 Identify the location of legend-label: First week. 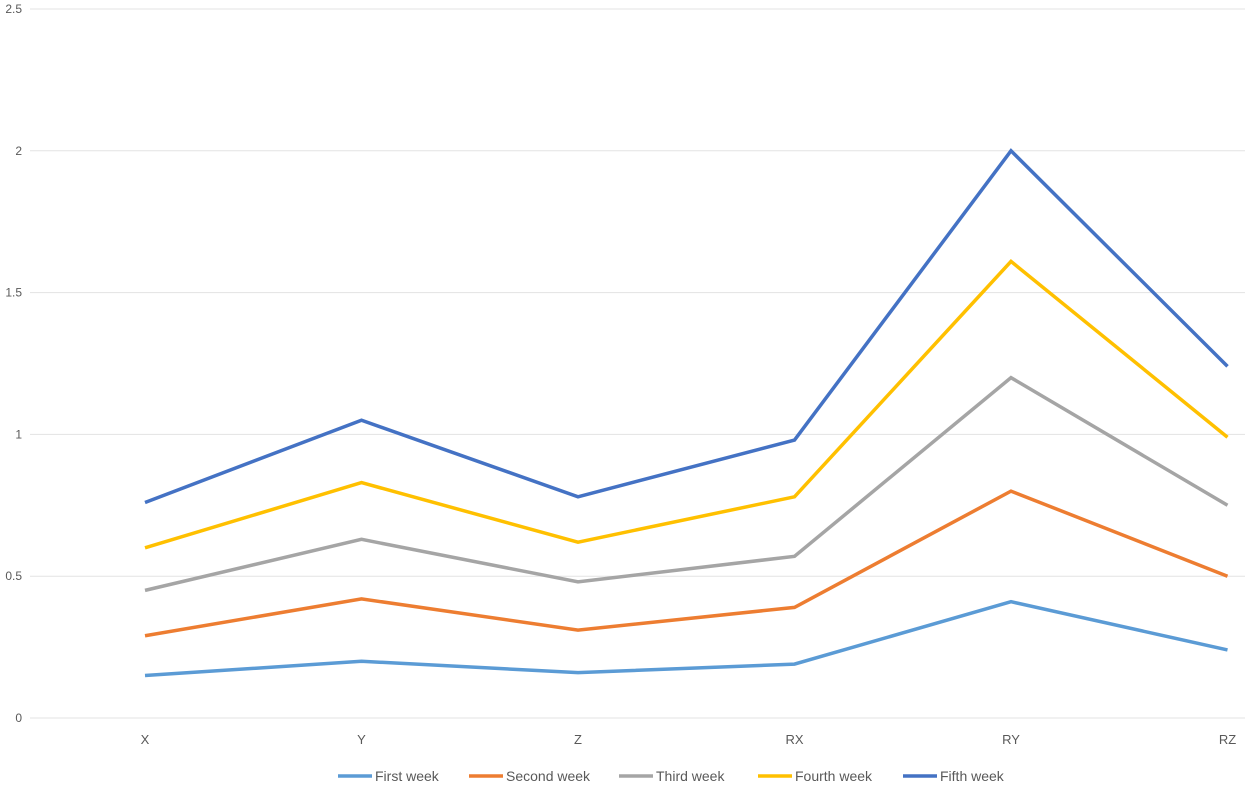
(407, 776).